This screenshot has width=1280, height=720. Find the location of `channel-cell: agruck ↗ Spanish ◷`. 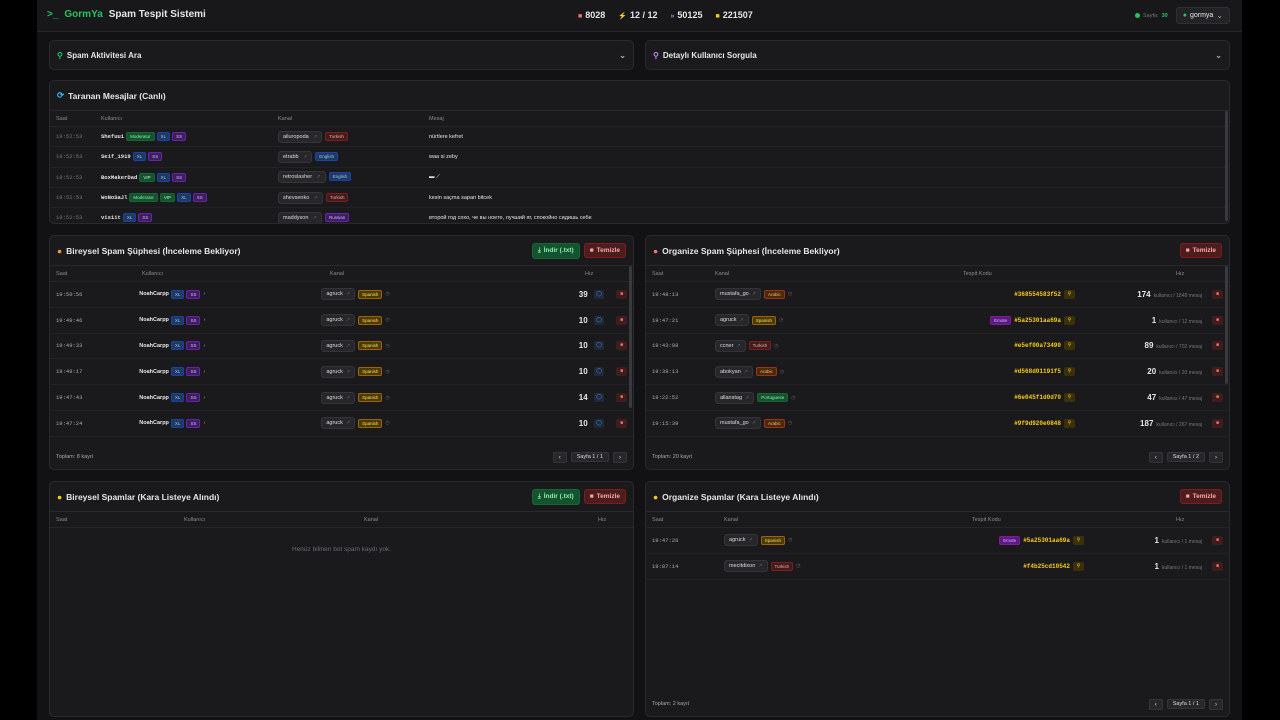

channel-cell: agruck ↗ Spanish ◷ is located at coordinates (795, 320).